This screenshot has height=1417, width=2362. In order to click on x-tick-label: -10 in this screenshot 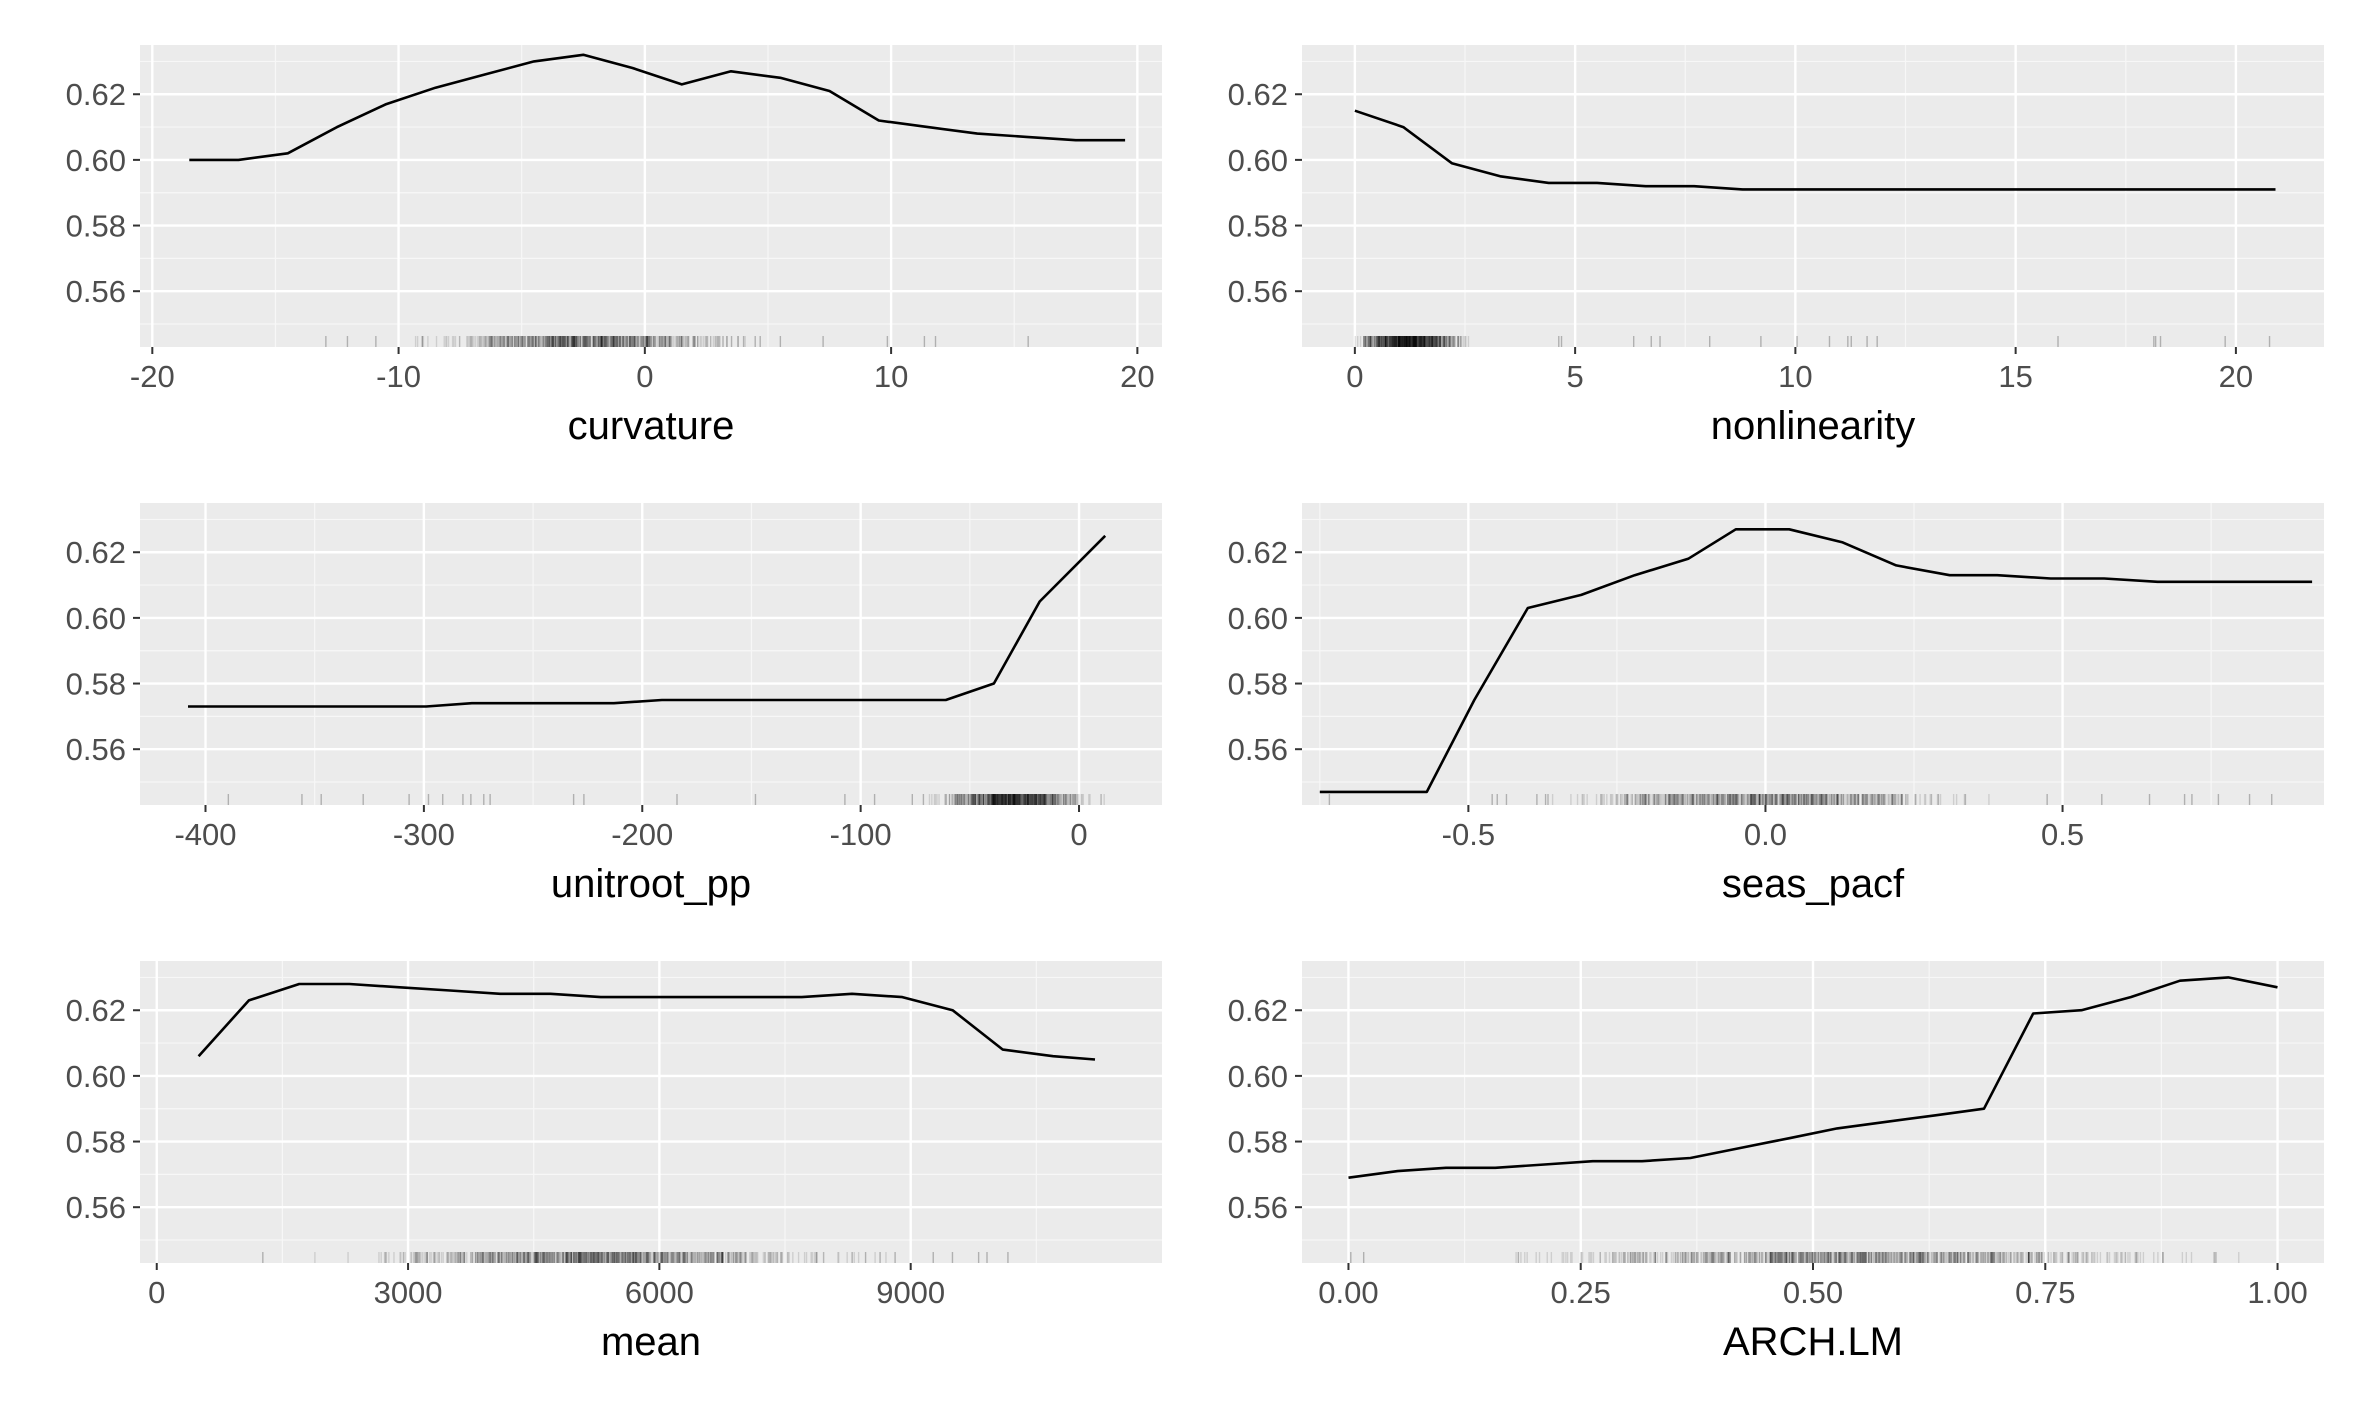, I will do `click(398, 376)`.